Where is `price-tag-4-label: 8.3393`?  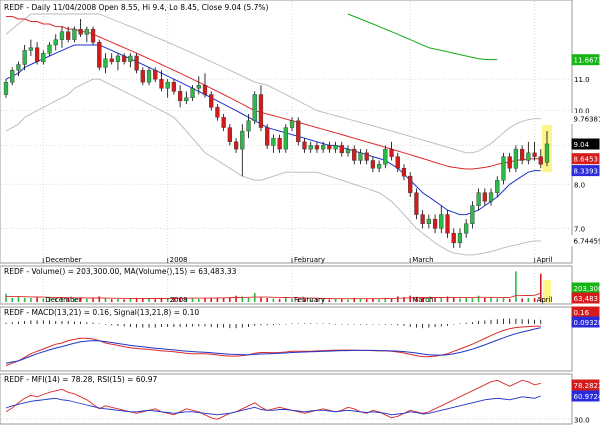 price-tag-4-label: 8.3393 is located at coordinates (586, 172).